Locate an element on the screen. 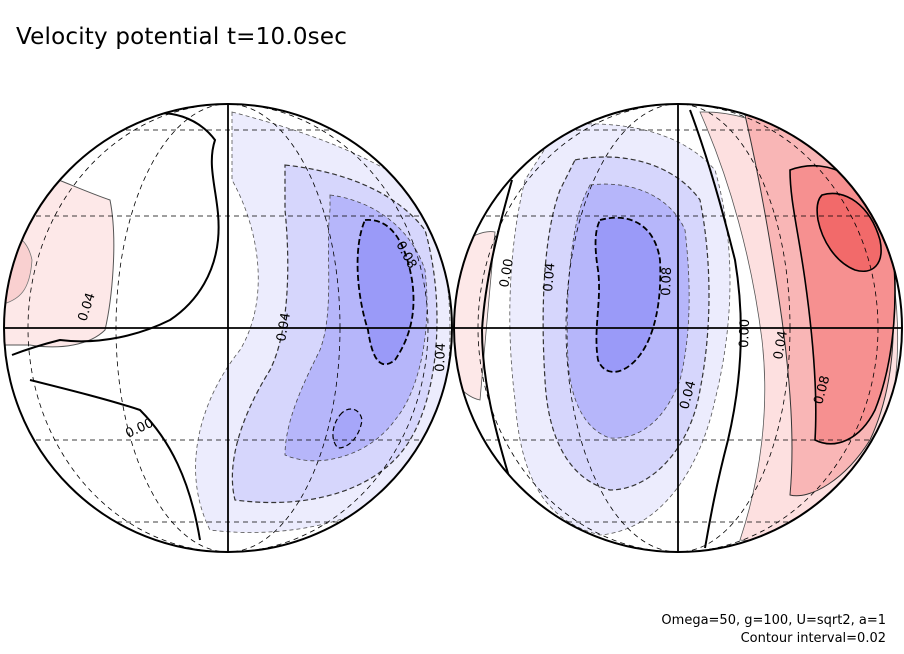  left-label-3: 0.04 is located at coordinates (284, 327).